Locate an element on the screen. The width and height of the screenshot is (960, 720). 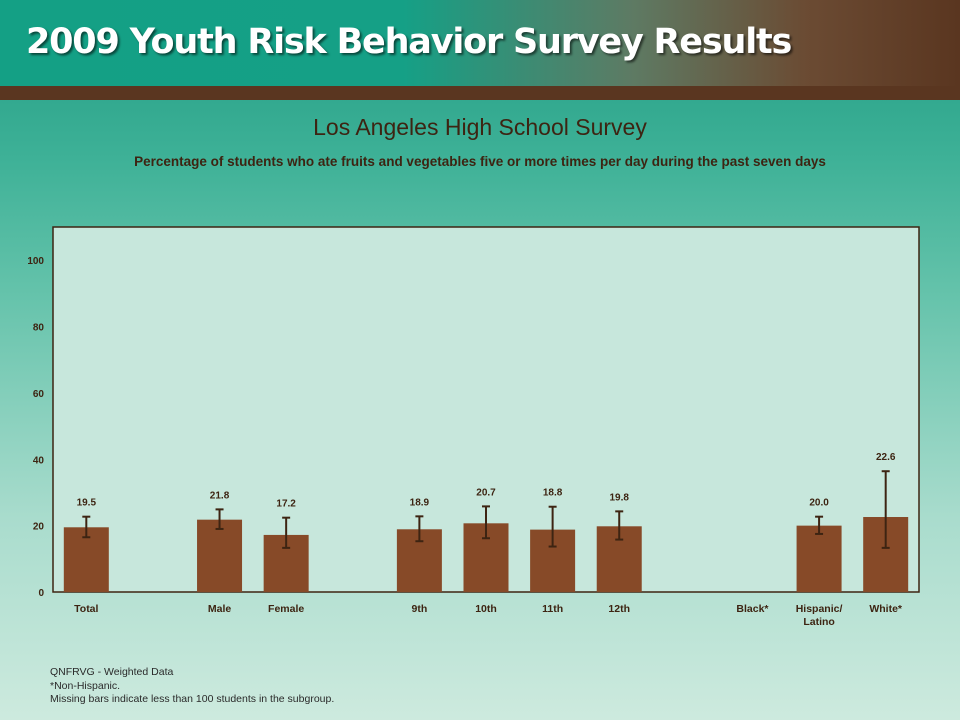
x-tick-label: 10th is located at coordinates (486, 609).